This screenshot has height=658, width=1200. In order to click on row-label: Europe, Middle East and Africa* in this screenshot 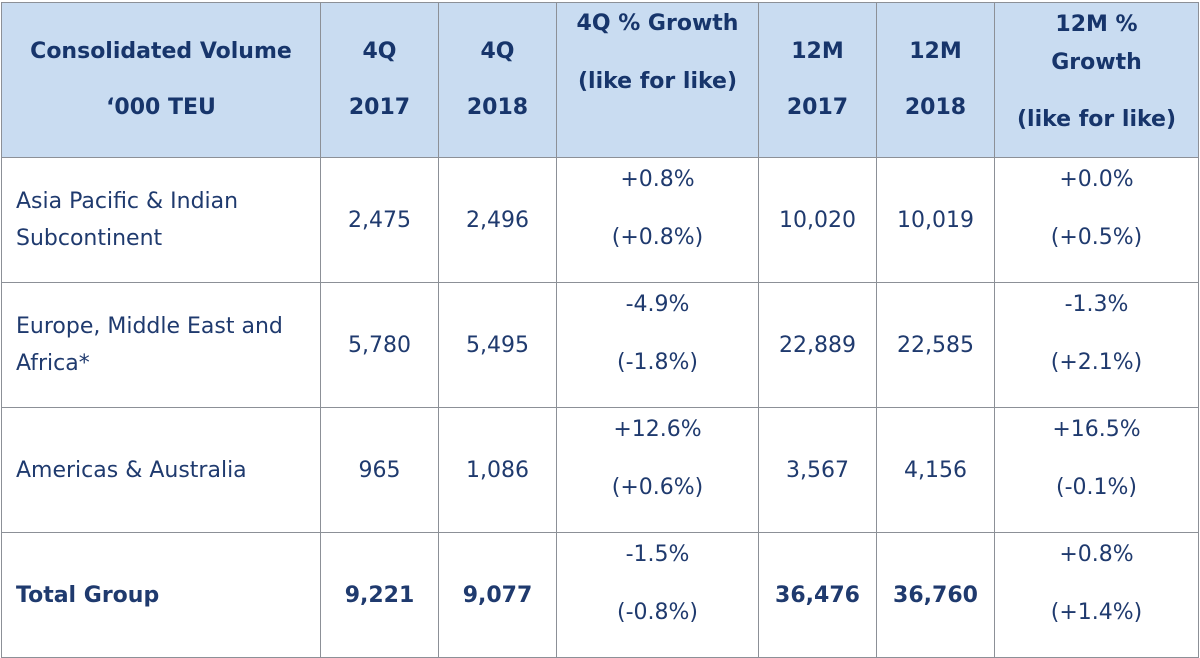, I will do `click(161, 345)`.